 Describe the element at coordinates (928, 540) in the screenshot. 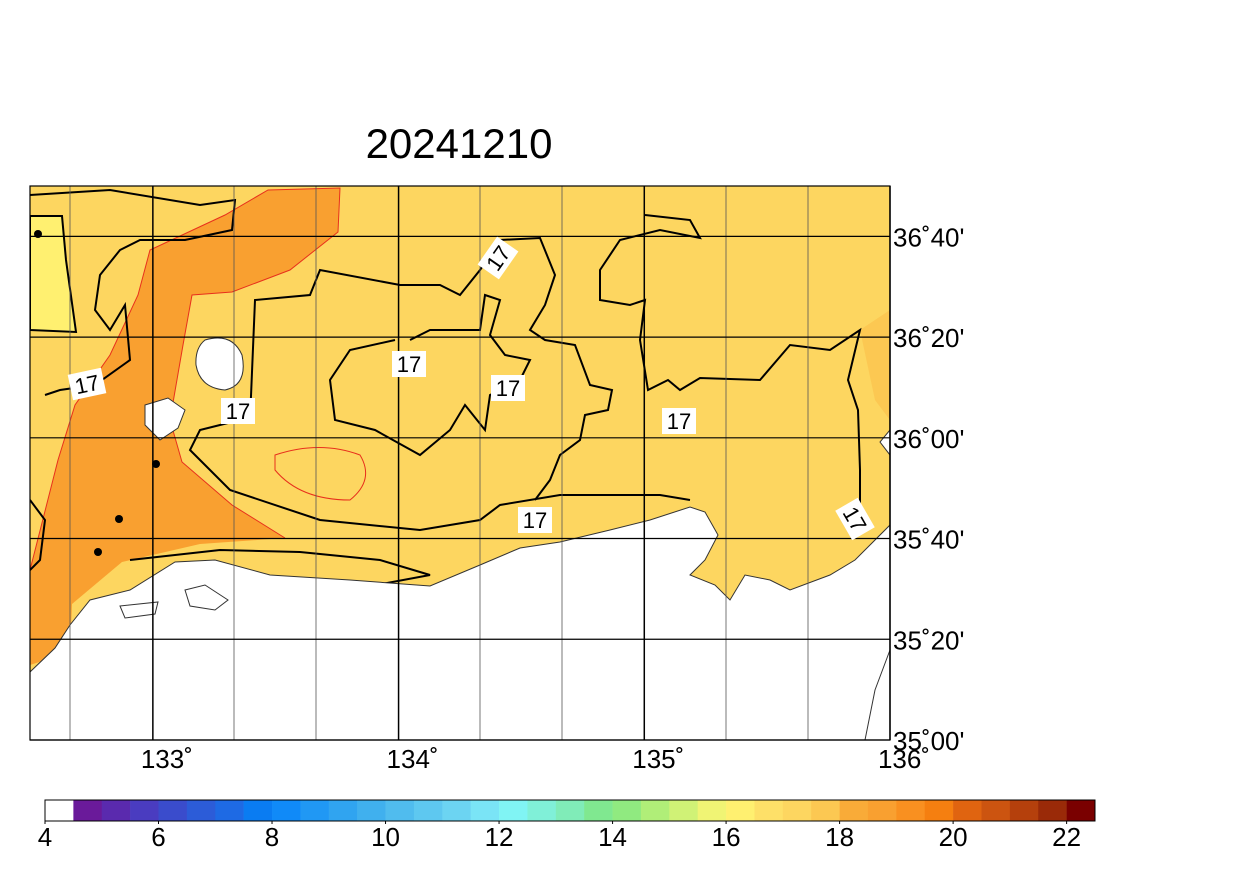

I see `lat-label: 35˚40'` at that location.